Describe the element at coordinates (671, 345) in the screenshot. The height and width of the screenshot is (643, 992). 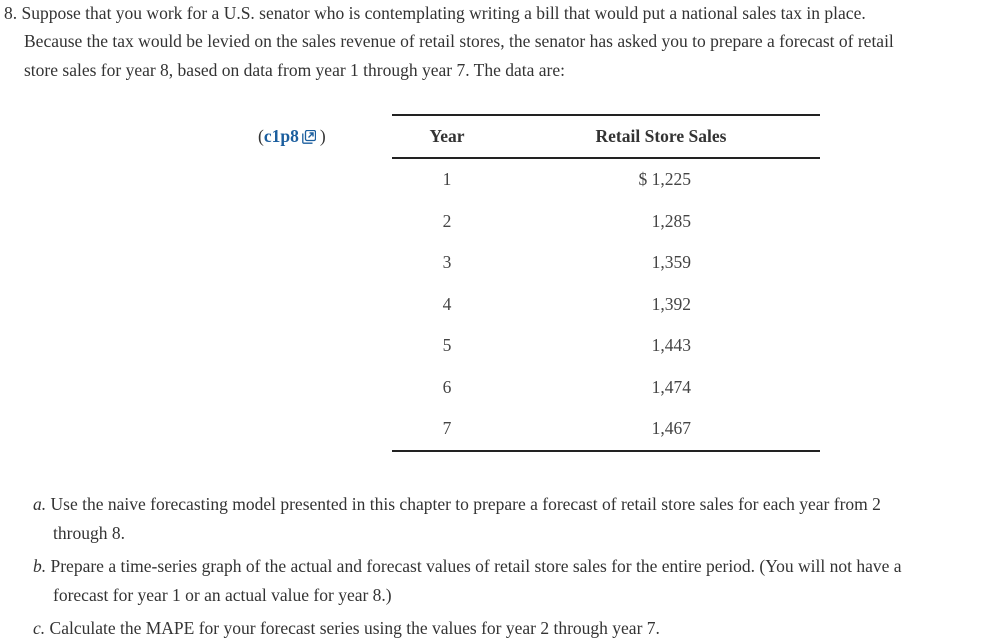
I see `cell-sales: 1,443` at that location.